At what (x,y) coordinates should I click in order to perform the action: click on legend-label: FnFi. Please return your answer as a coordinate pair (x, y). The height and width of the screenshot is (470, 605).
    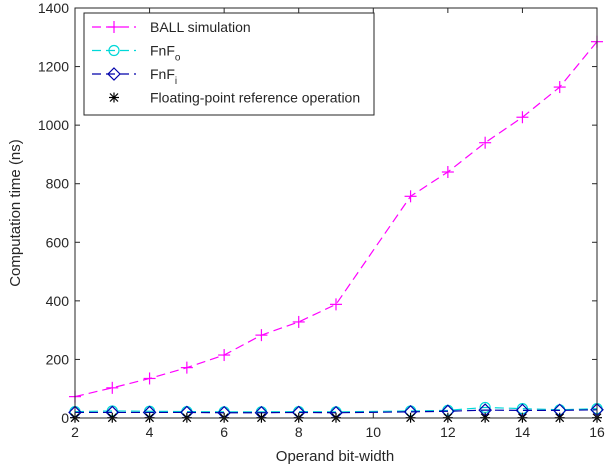
    Looking at the image, I should click on (163, 76).